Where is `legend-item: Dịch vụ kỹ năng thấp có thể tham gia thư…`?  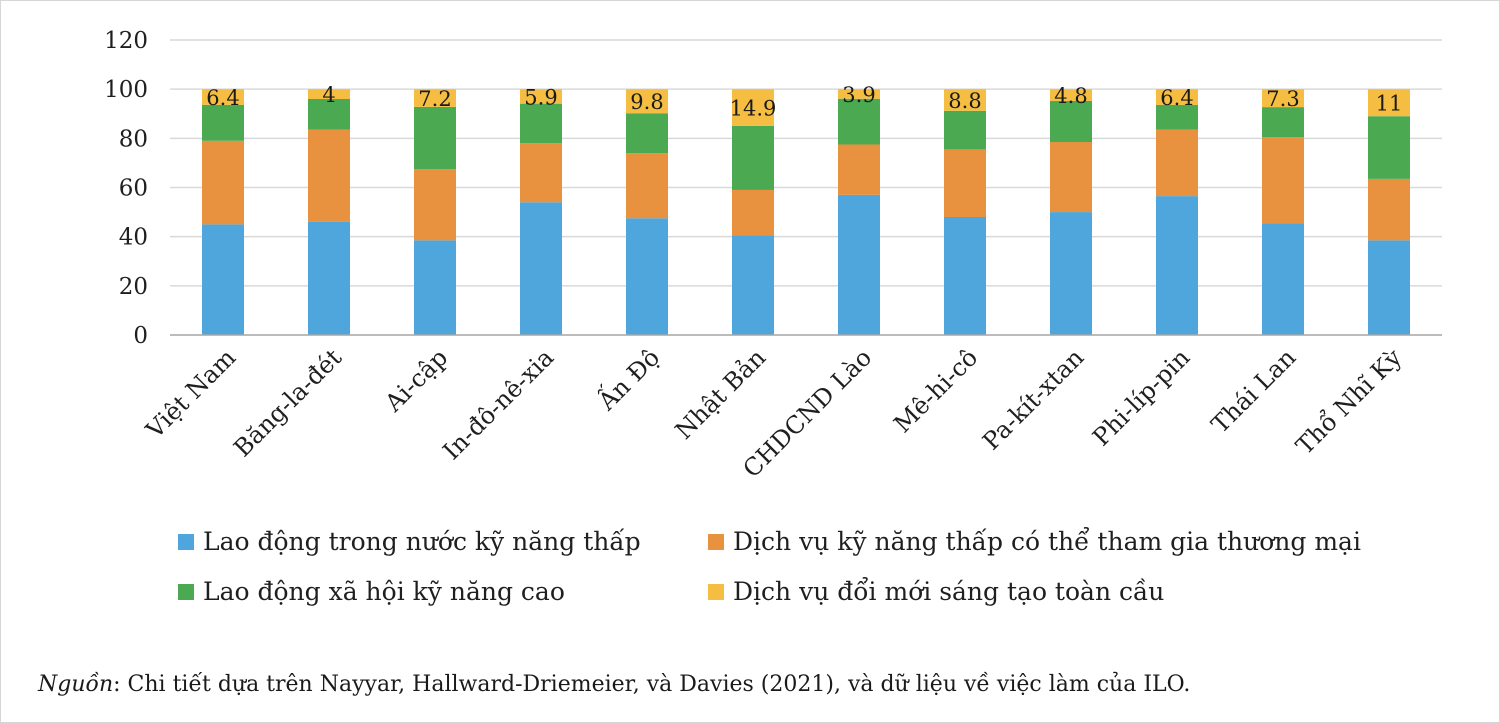
legend-item: Dịch vụ kỹ năng thấp có thể tham gia thư… is located at coordinates (1034, 541).